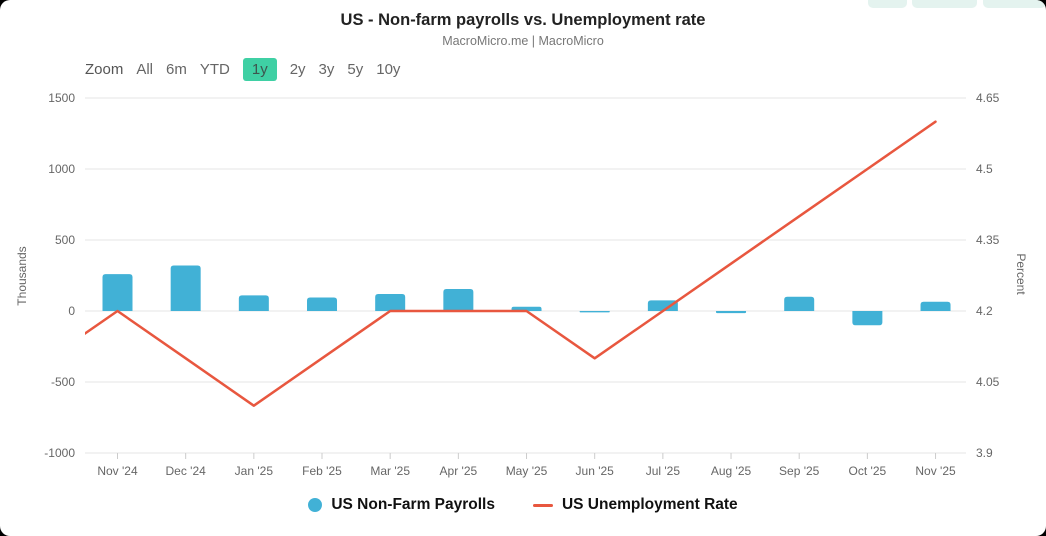 The width and height of the screenshot is (1046, 536). Describe the element at coordinates (1021, 274) in the screenshot. I see `right-axis-title: Percent` at that location.